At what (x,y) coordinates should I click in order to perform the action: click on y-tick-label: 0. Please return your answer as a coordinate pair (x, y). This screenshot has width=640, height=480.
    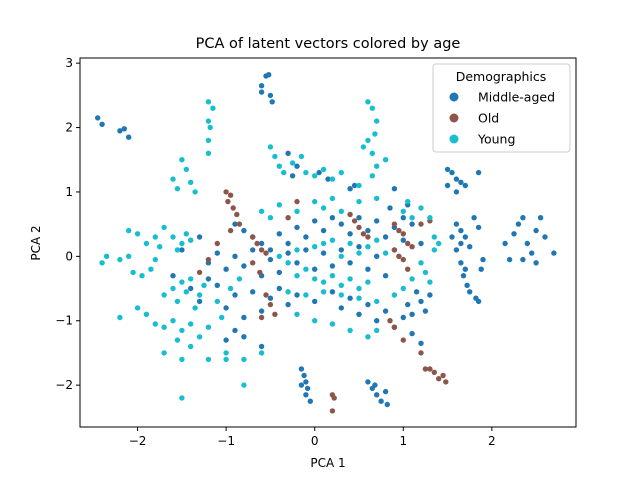
    Looking at the image, I should click on (69, 256).